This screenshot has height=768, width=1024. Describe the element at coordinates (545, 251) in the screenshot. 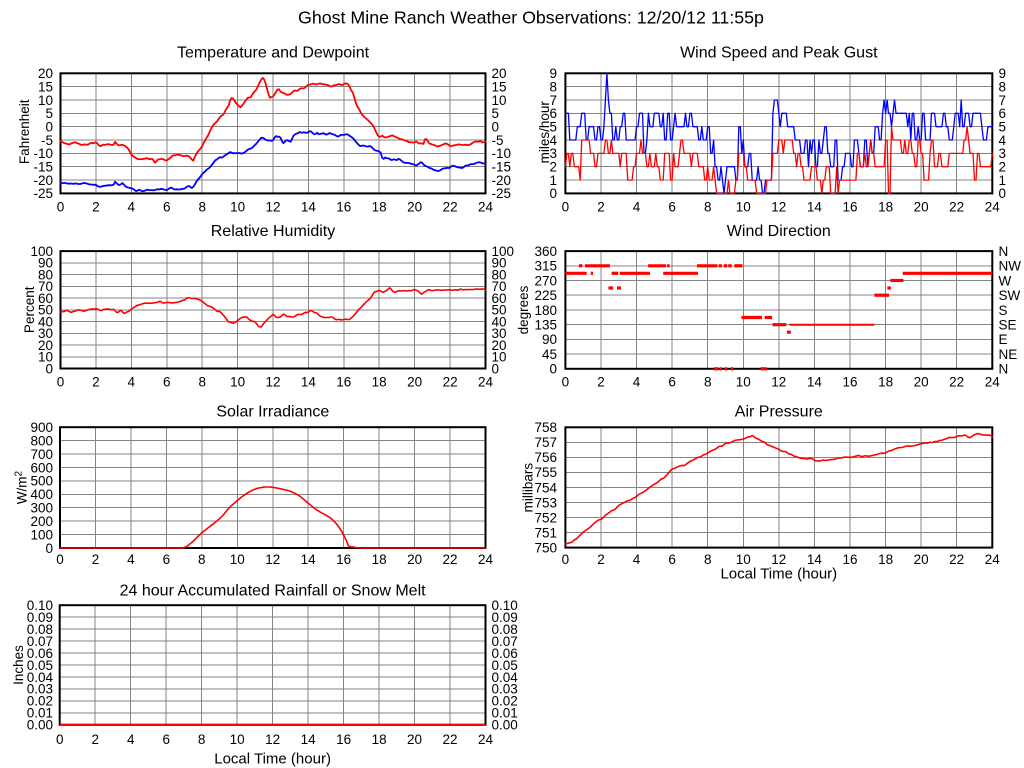

I see `svg-text: 360` at that location.